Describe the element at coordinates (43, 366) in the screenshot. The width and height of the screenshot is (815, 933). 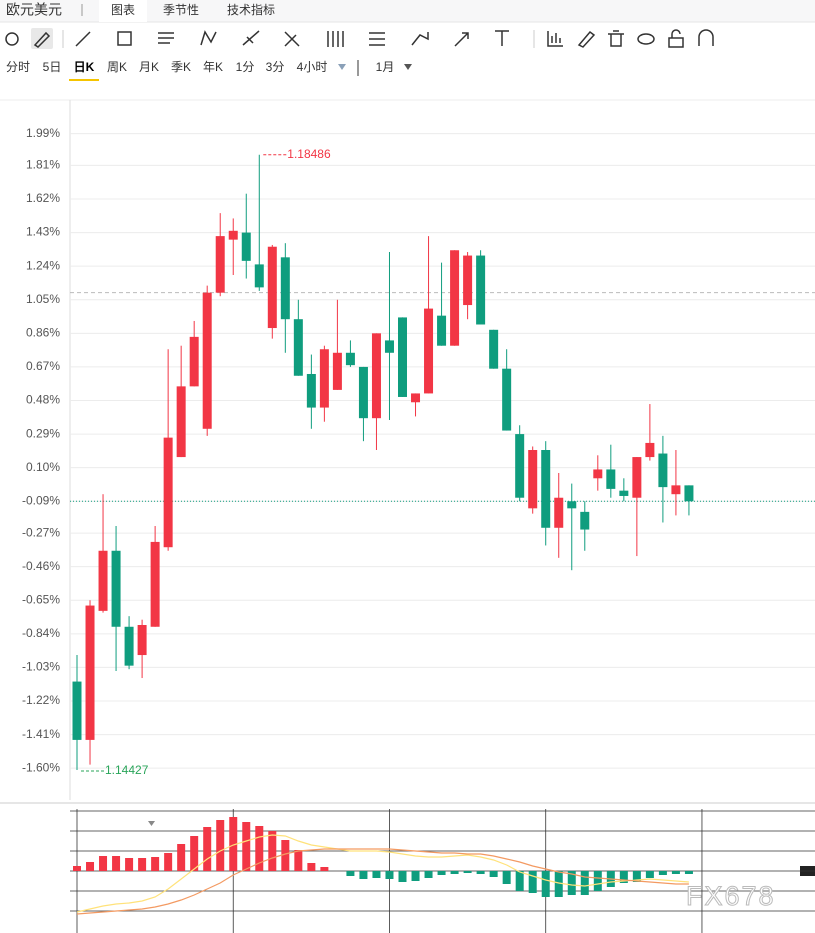
I see `y-tick-label: 0.67%` at that location.